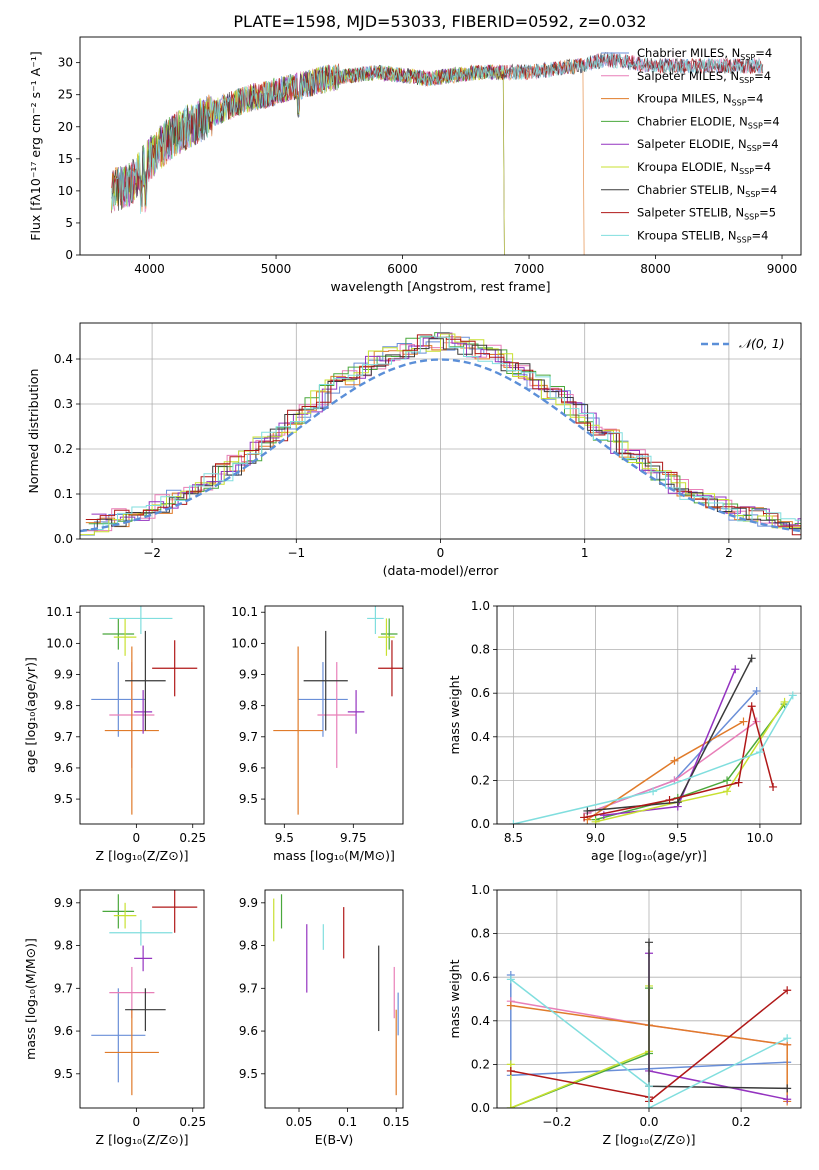 This screenshot has height=1170, width=819. Describe the element at coordinates (707, 191) in the screenshot. I see `legend-entry: Chabrier STELIB, NSSP=4` at that location.